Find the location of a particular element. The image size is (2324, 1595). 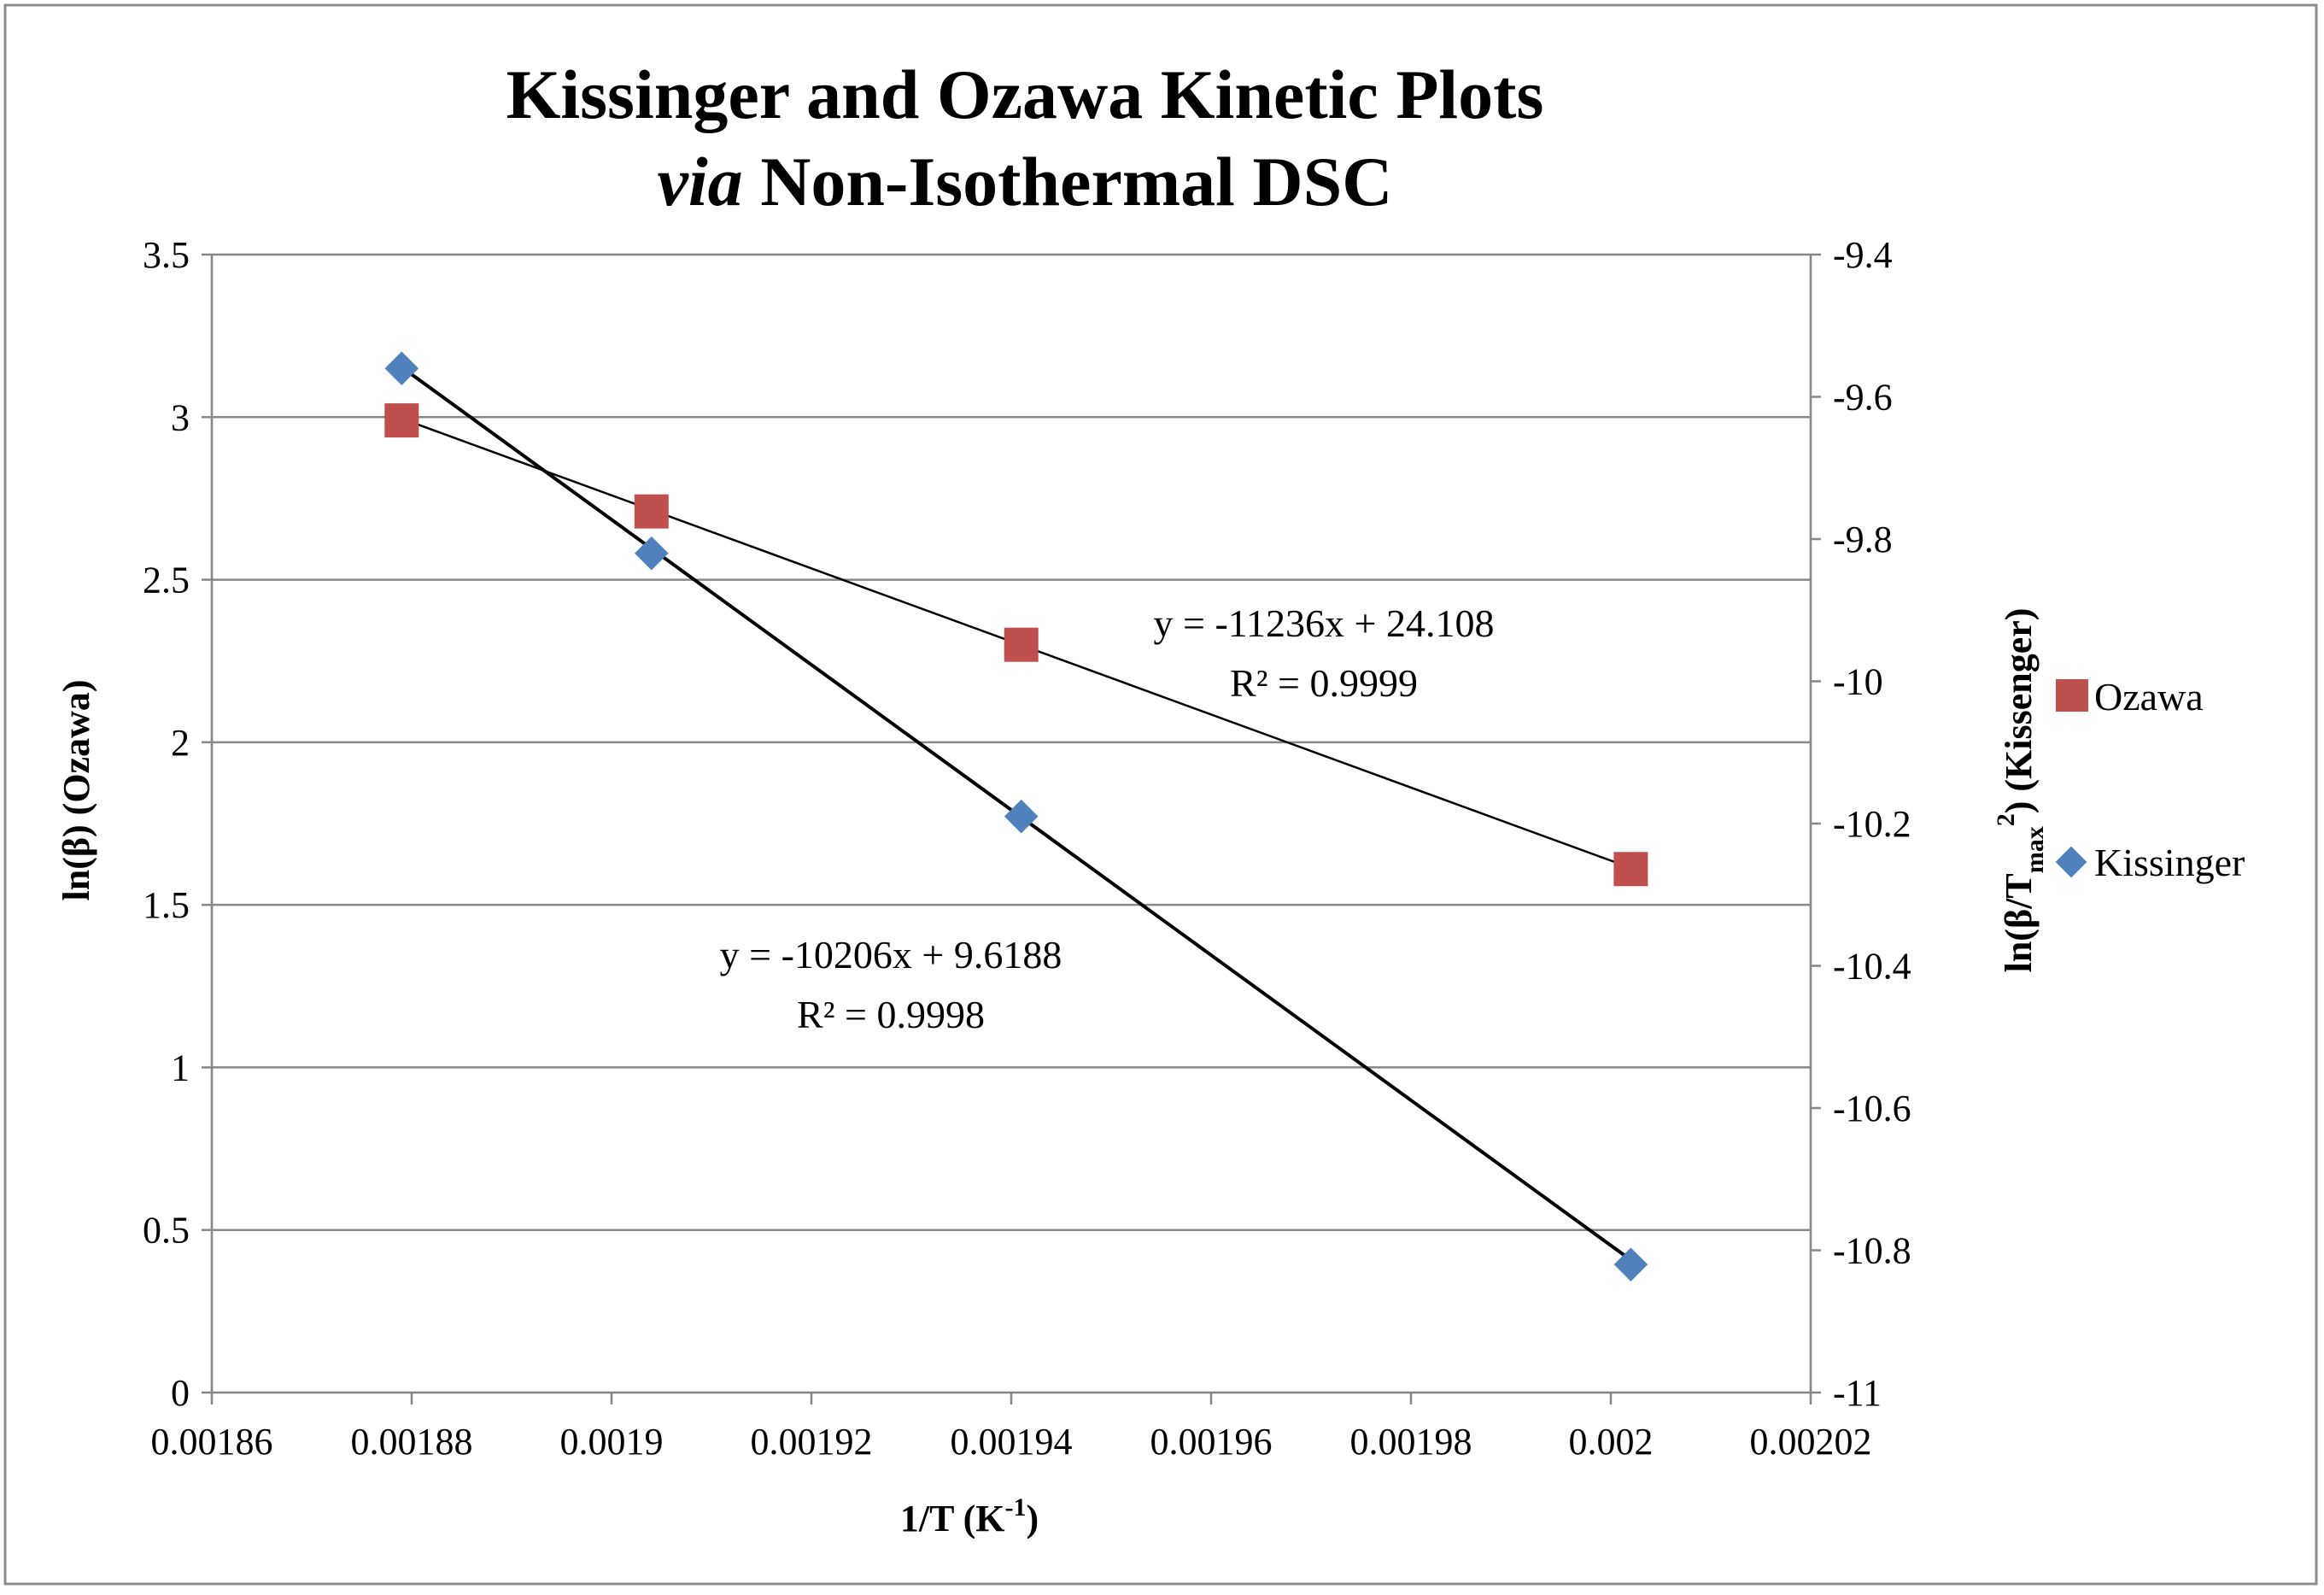

tick-label-y-left: 1.5 is located at coordinates (166, 905).